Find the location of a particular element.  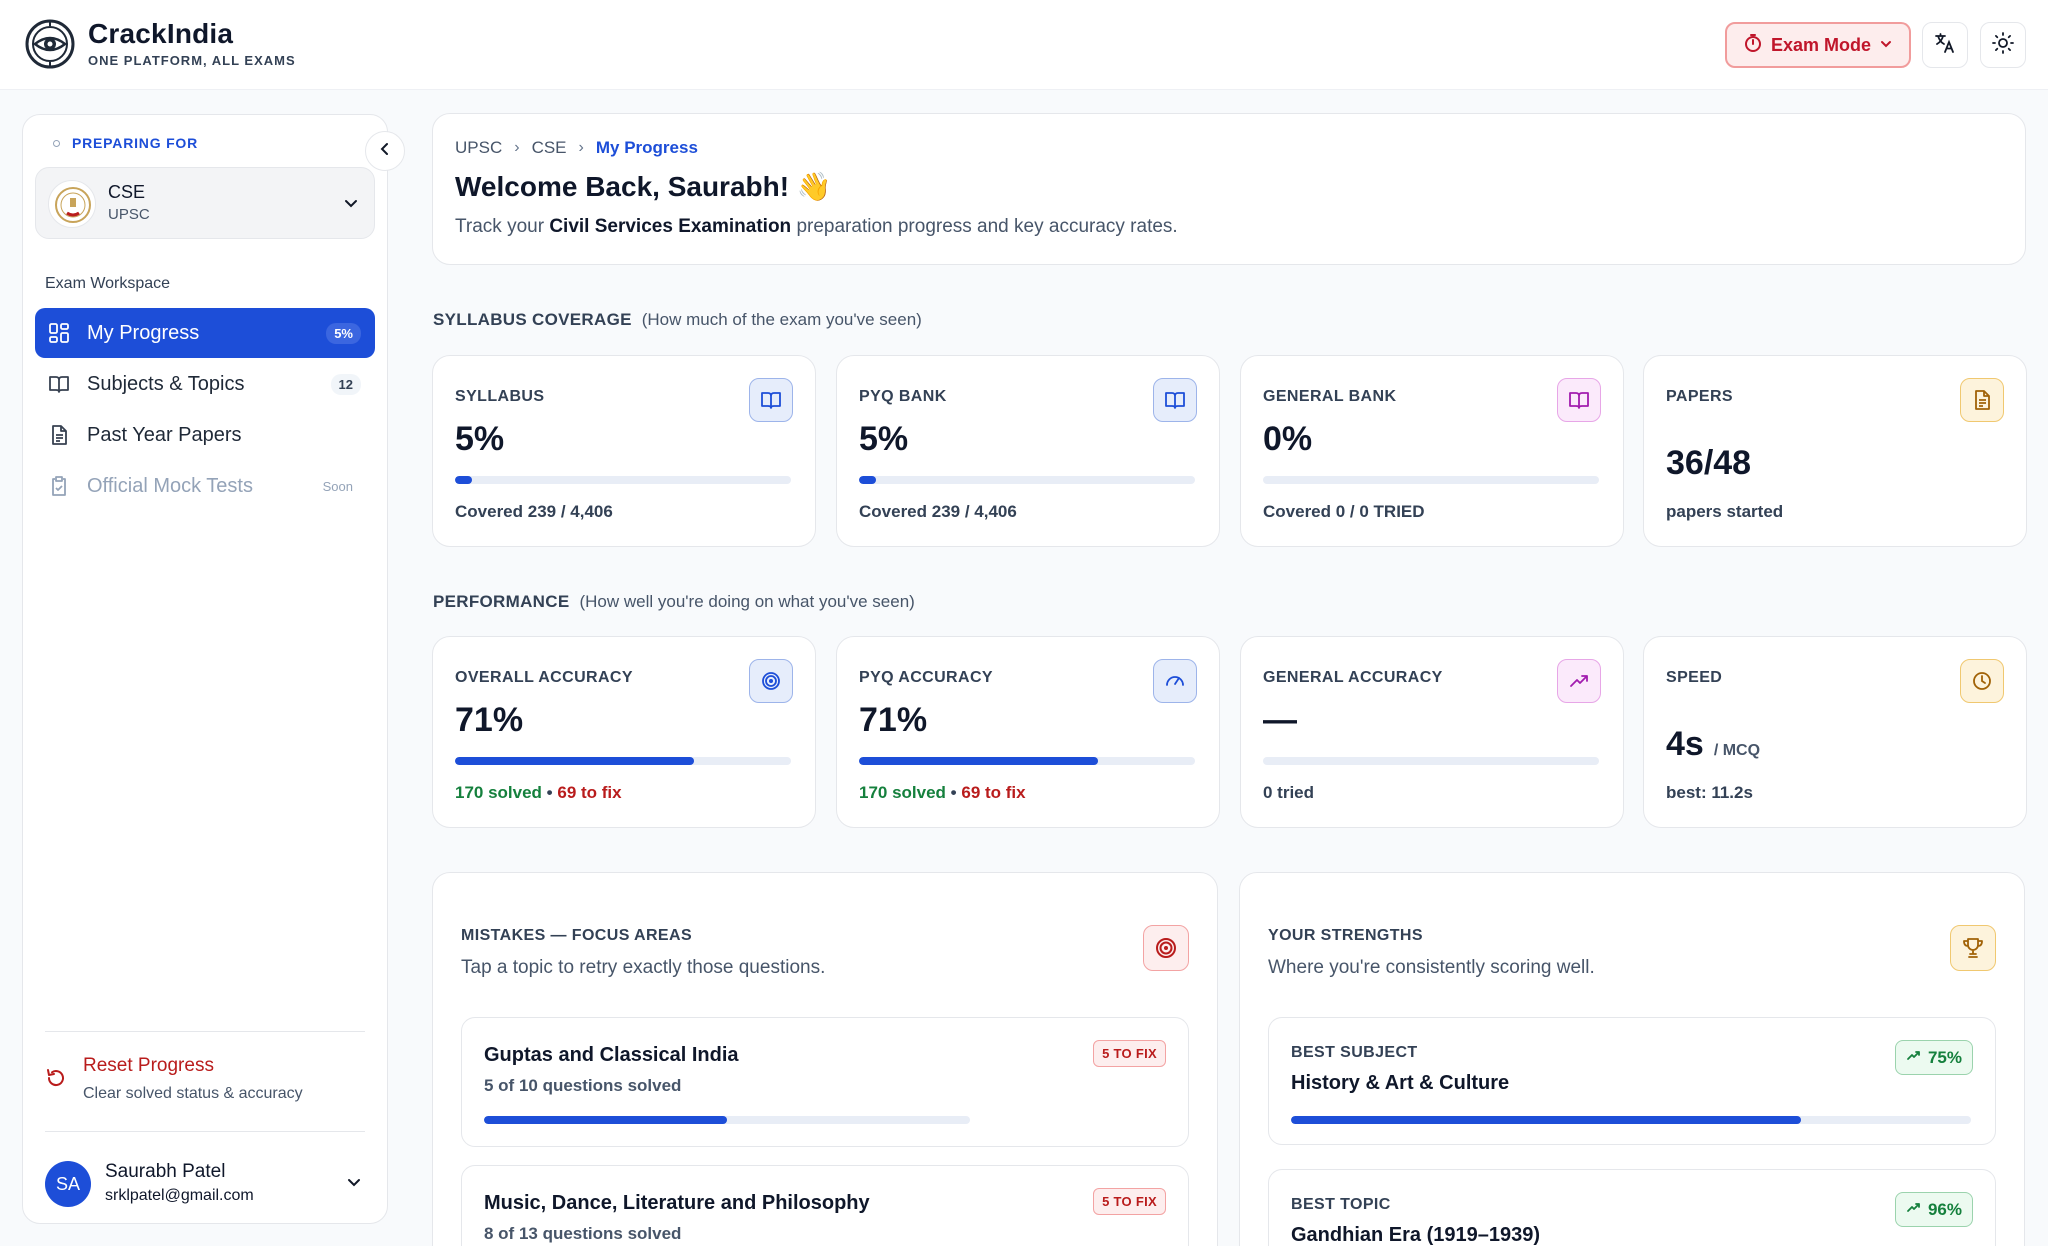

count-badge: 12 is located at coordinates (345, 384).